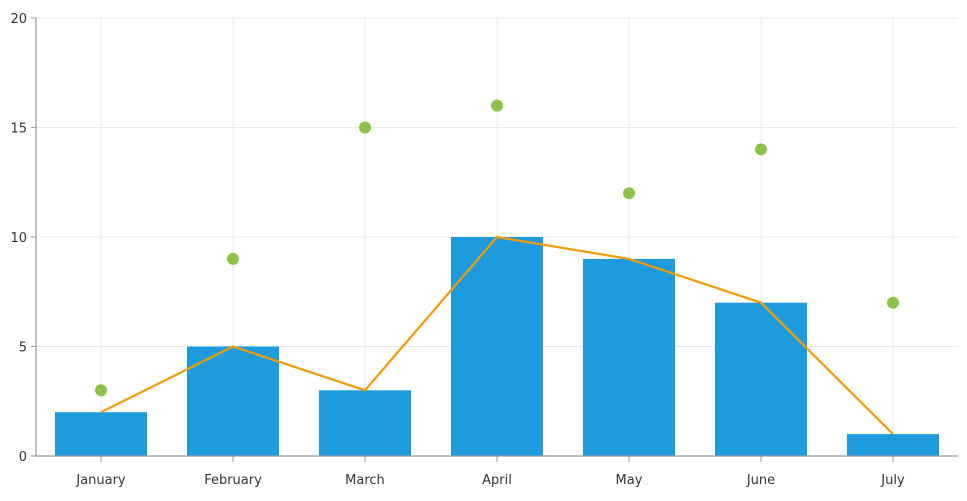 This screenshot has width=967, height=501. Describe the element at coordinates (892, 480) in the screenshot. I see `x-tick-label: July` at that location.